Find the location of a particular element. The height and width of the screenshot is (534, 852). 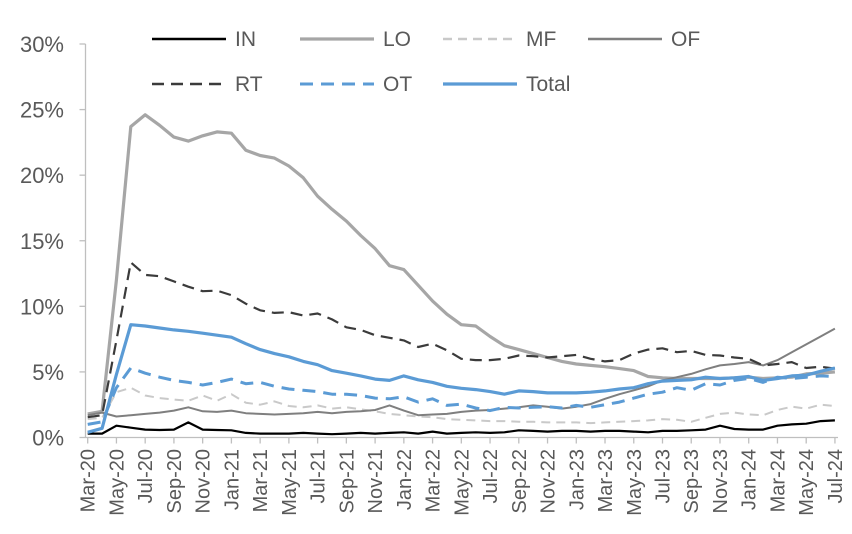

legend-item-in: IN is located at coordinates (204, 39).